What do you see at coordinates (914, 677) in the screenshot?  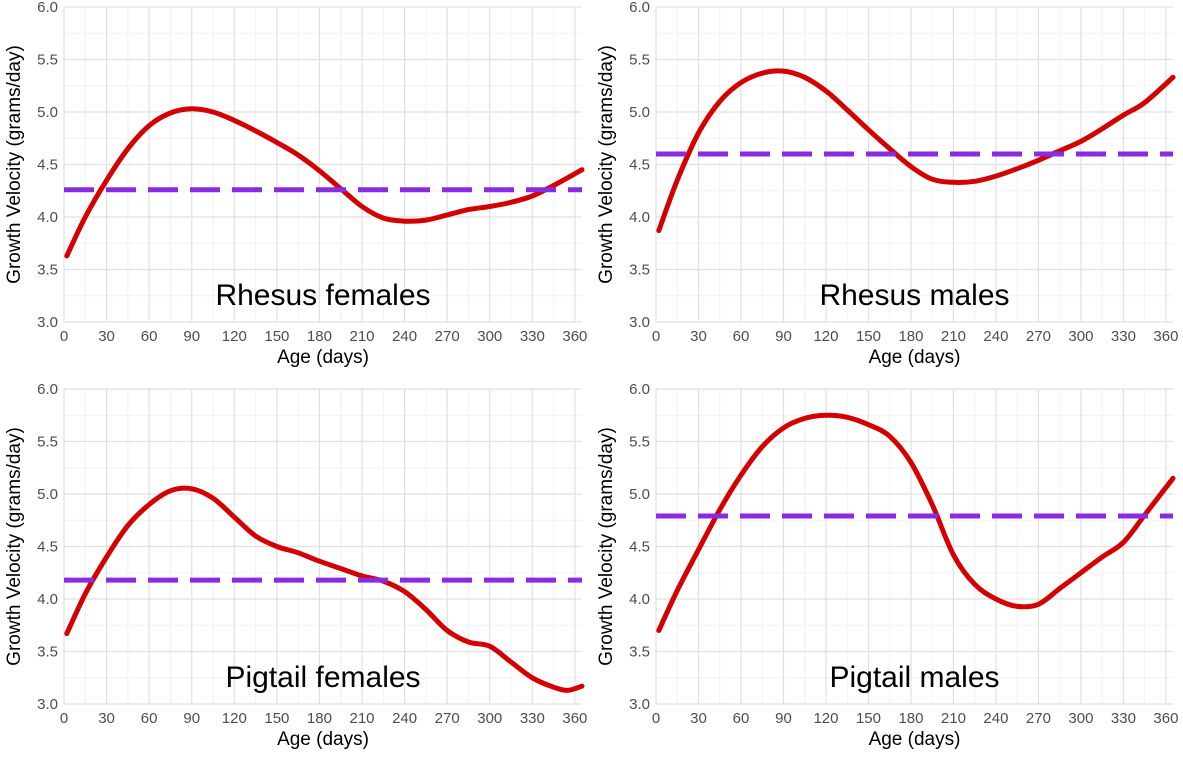 I see `panel-label: Pigtail males` at bounding box center [914, 677].